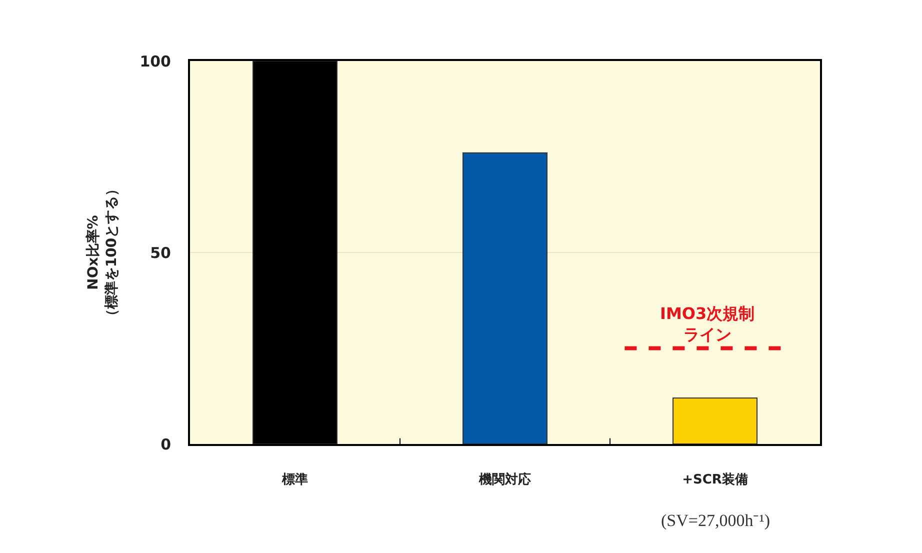 The image size is (922, 553). I want to click on x-tick-label: 機関対応, so click(504, 480).